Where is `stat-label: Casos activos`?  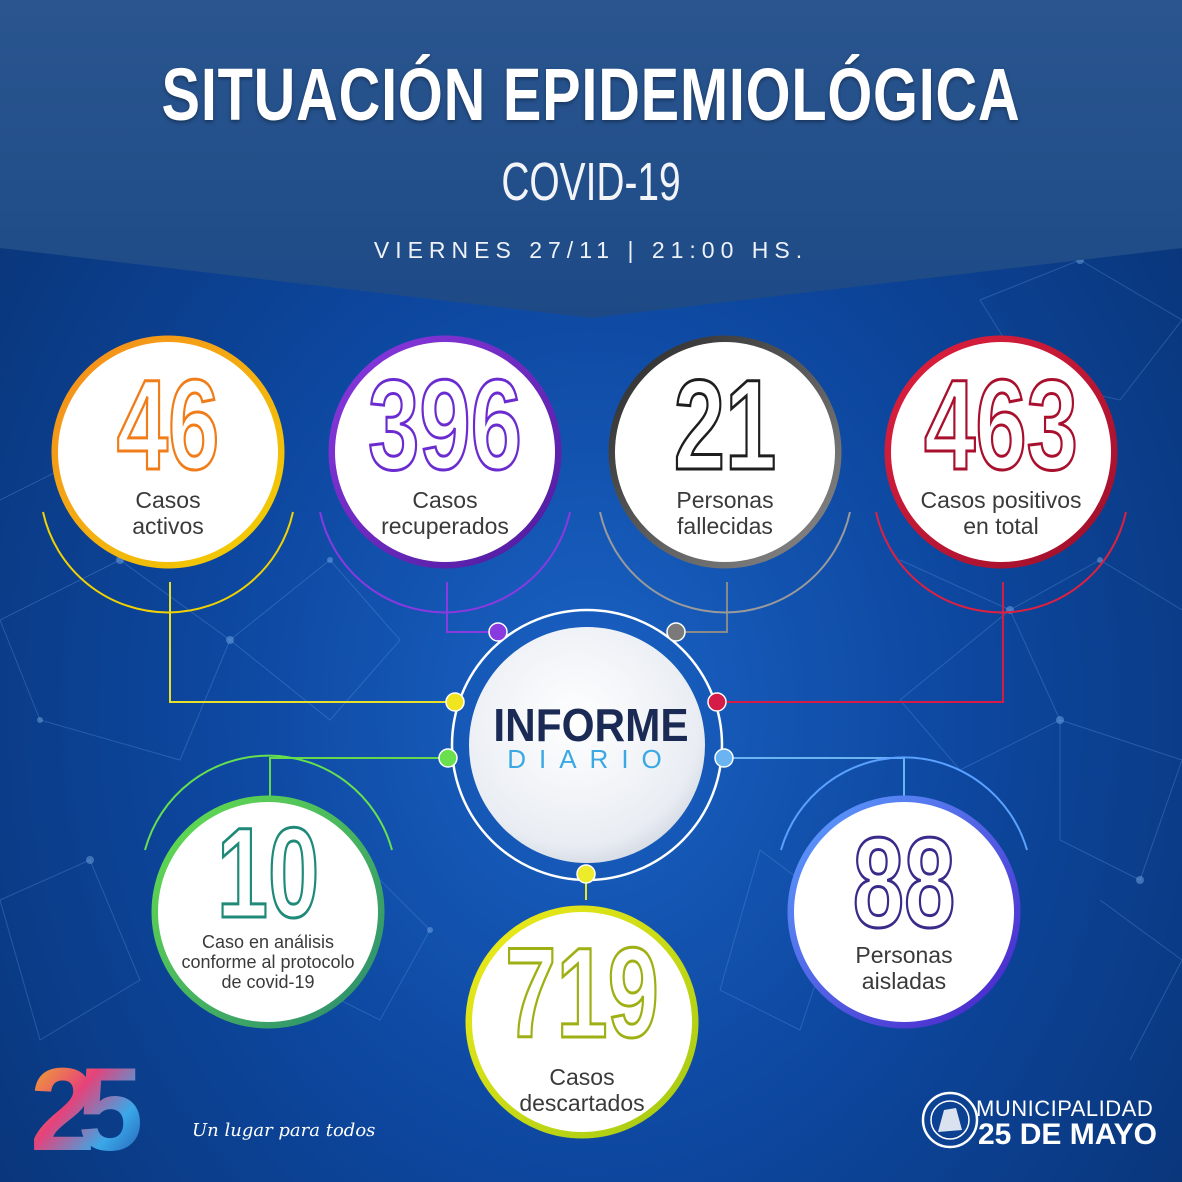
stat-label: Casos activos is located at coordinates (168, 513).